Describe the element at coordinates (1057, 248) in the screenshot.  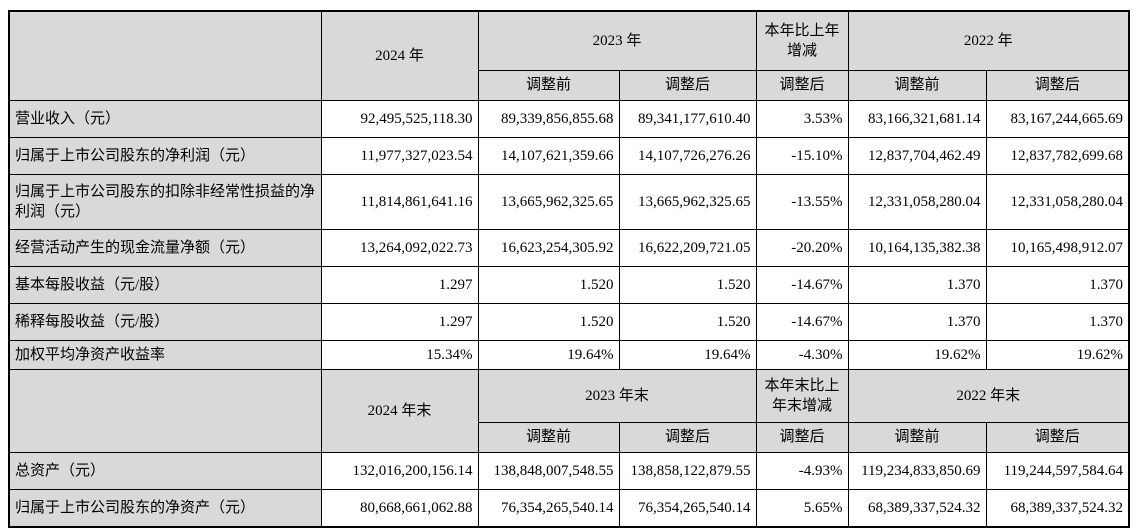
I see `value-2022-post: 10,165,498,912.07` at that location.